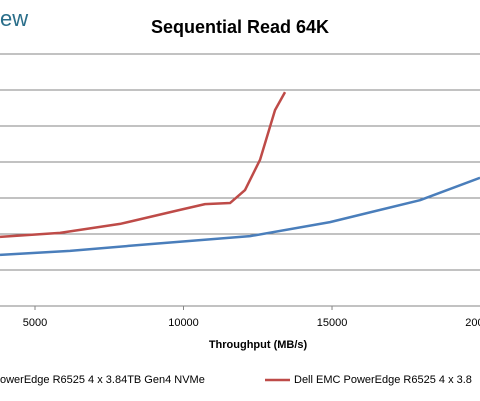 The width and height of the screenshot is (480, 401). I want to click on chart-title: Sequential Read 64K, so click(240, 27).